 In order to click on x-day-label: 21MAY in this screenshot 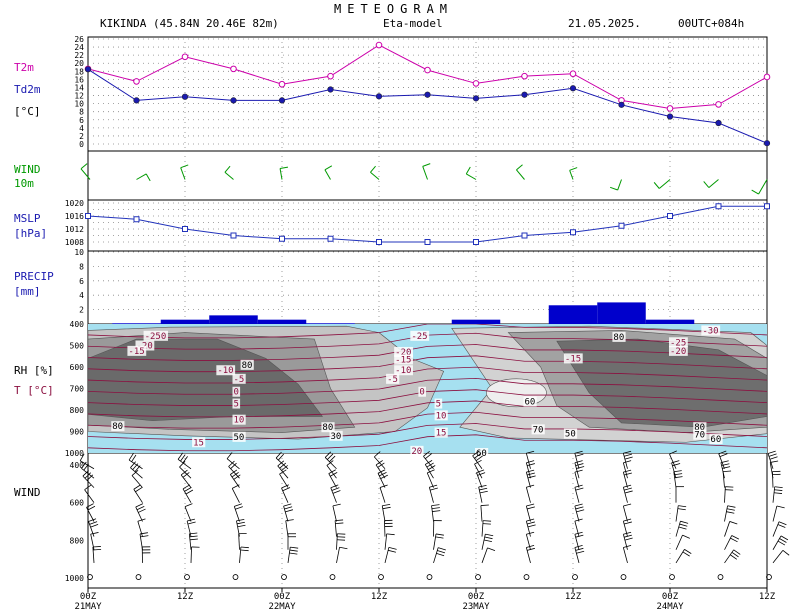, I will do `click(88, 607)`.